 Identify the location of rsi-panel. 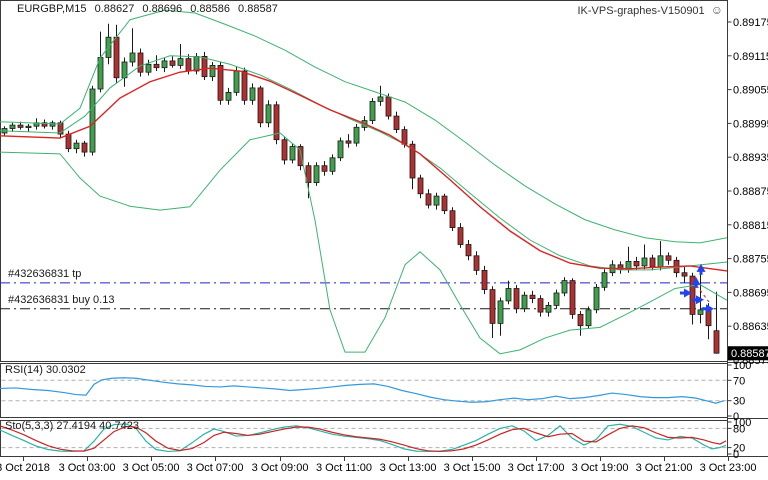
(364, 390).